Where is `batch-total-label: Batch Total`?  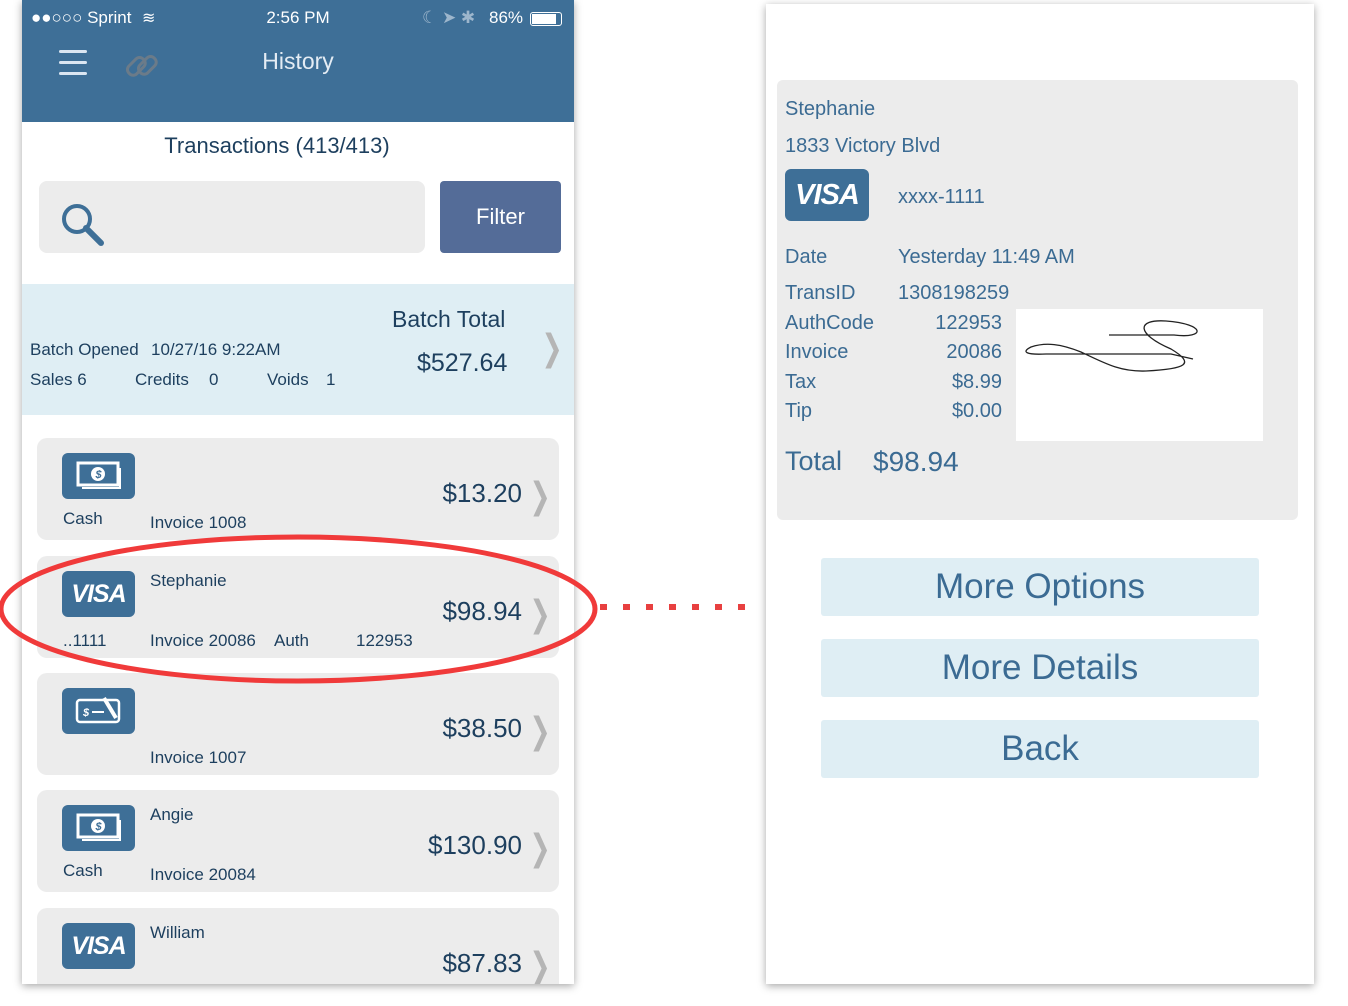
batch-total-label: Batch Total is located at coordinates (449, 319).